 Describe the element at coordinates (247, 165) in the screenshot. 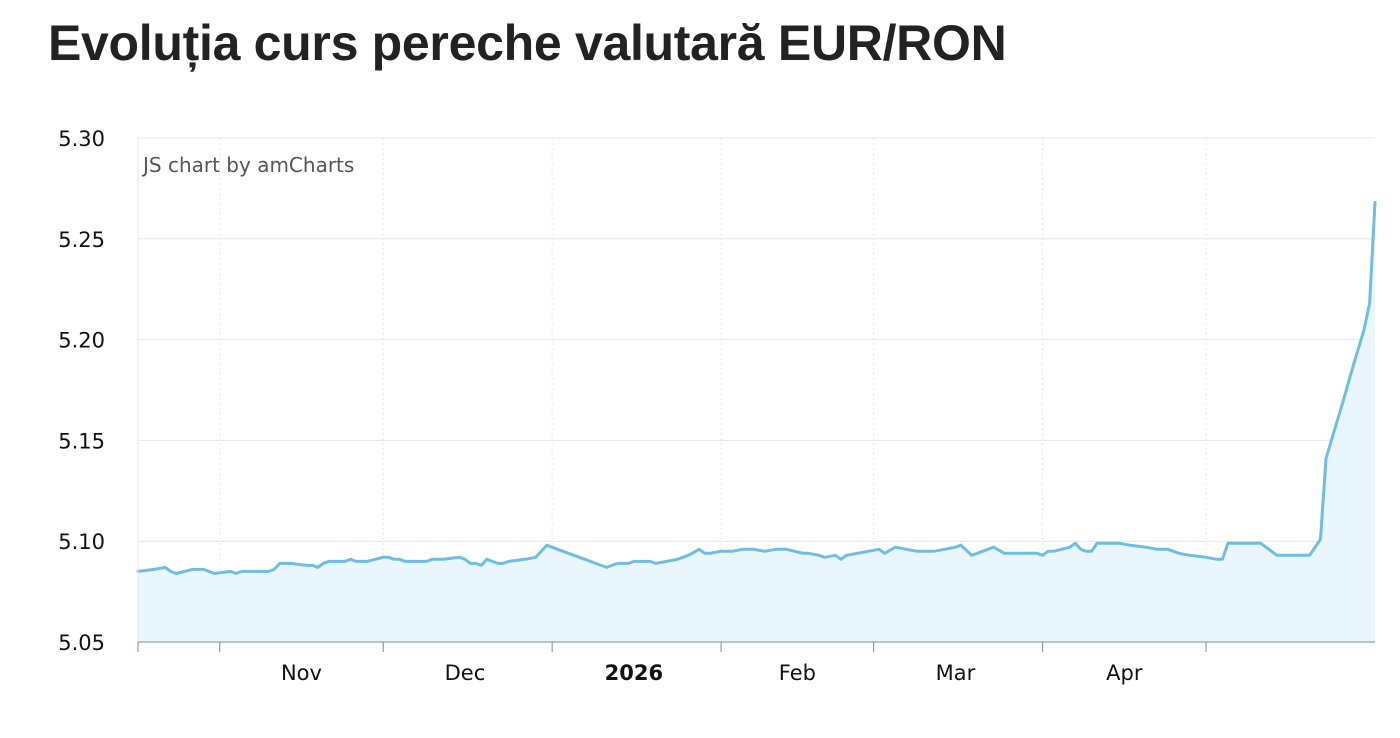

I see `chart-credit: JS chart by amCharts` at that location.